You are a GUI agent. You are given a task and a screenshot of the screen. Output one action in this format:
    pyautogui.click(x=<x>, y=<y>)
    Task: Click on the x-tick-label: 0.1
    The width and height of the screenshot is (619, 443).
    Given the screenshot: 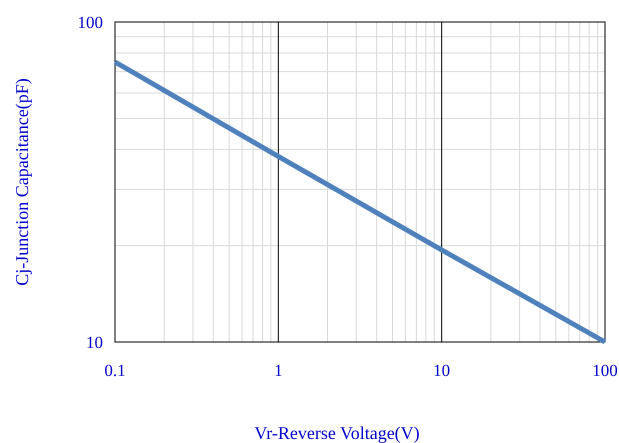 What is the action you would take?
    pyautogui.click(x=115, y=370)
    